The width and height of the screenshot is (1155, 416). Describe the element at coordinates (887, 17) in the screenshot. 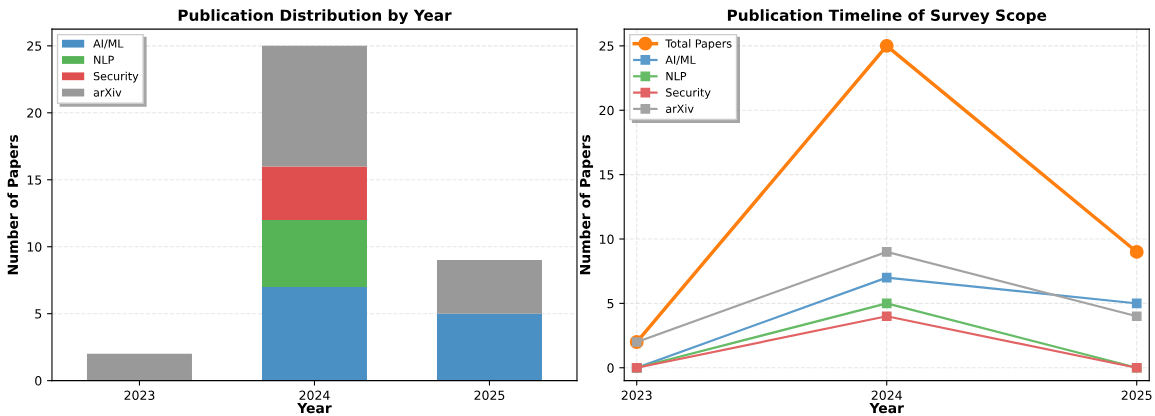

I see `chart-title: Publication Timeline of Survey Scope` at that location.